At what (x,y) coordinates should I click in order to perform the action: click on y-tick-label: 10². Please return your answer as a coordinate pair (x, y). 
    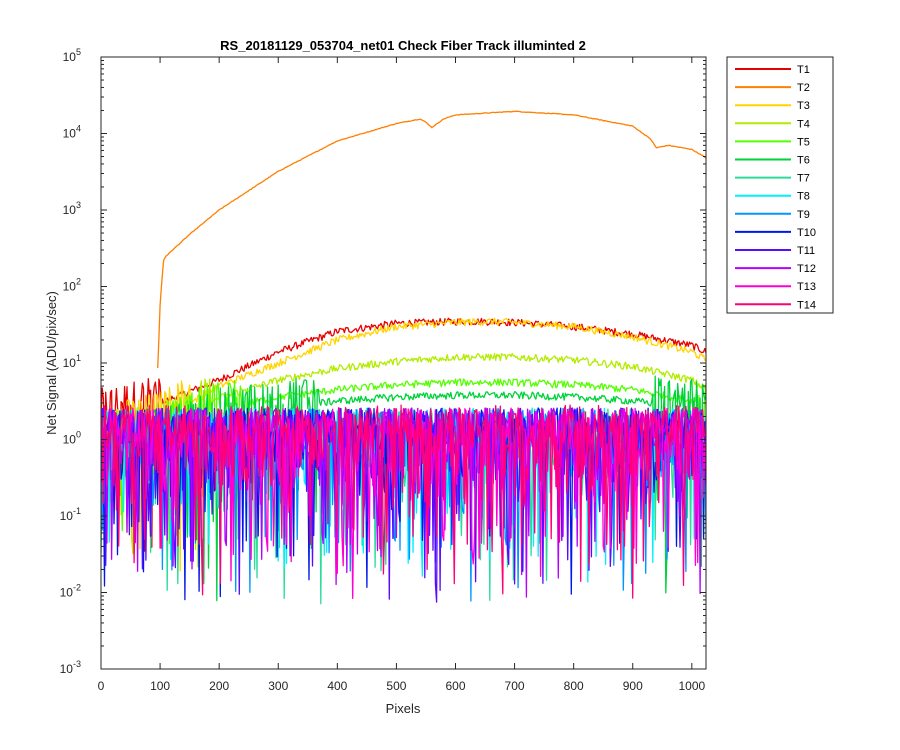
    Looking at the image, I should click on (72, 285).